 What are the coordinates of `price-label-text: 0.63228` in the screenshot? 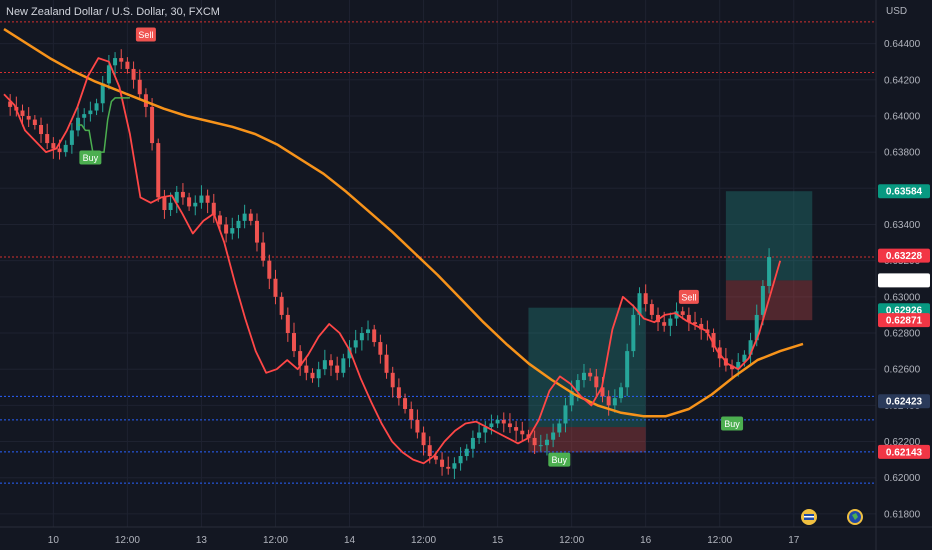 It's located at (904, 256).